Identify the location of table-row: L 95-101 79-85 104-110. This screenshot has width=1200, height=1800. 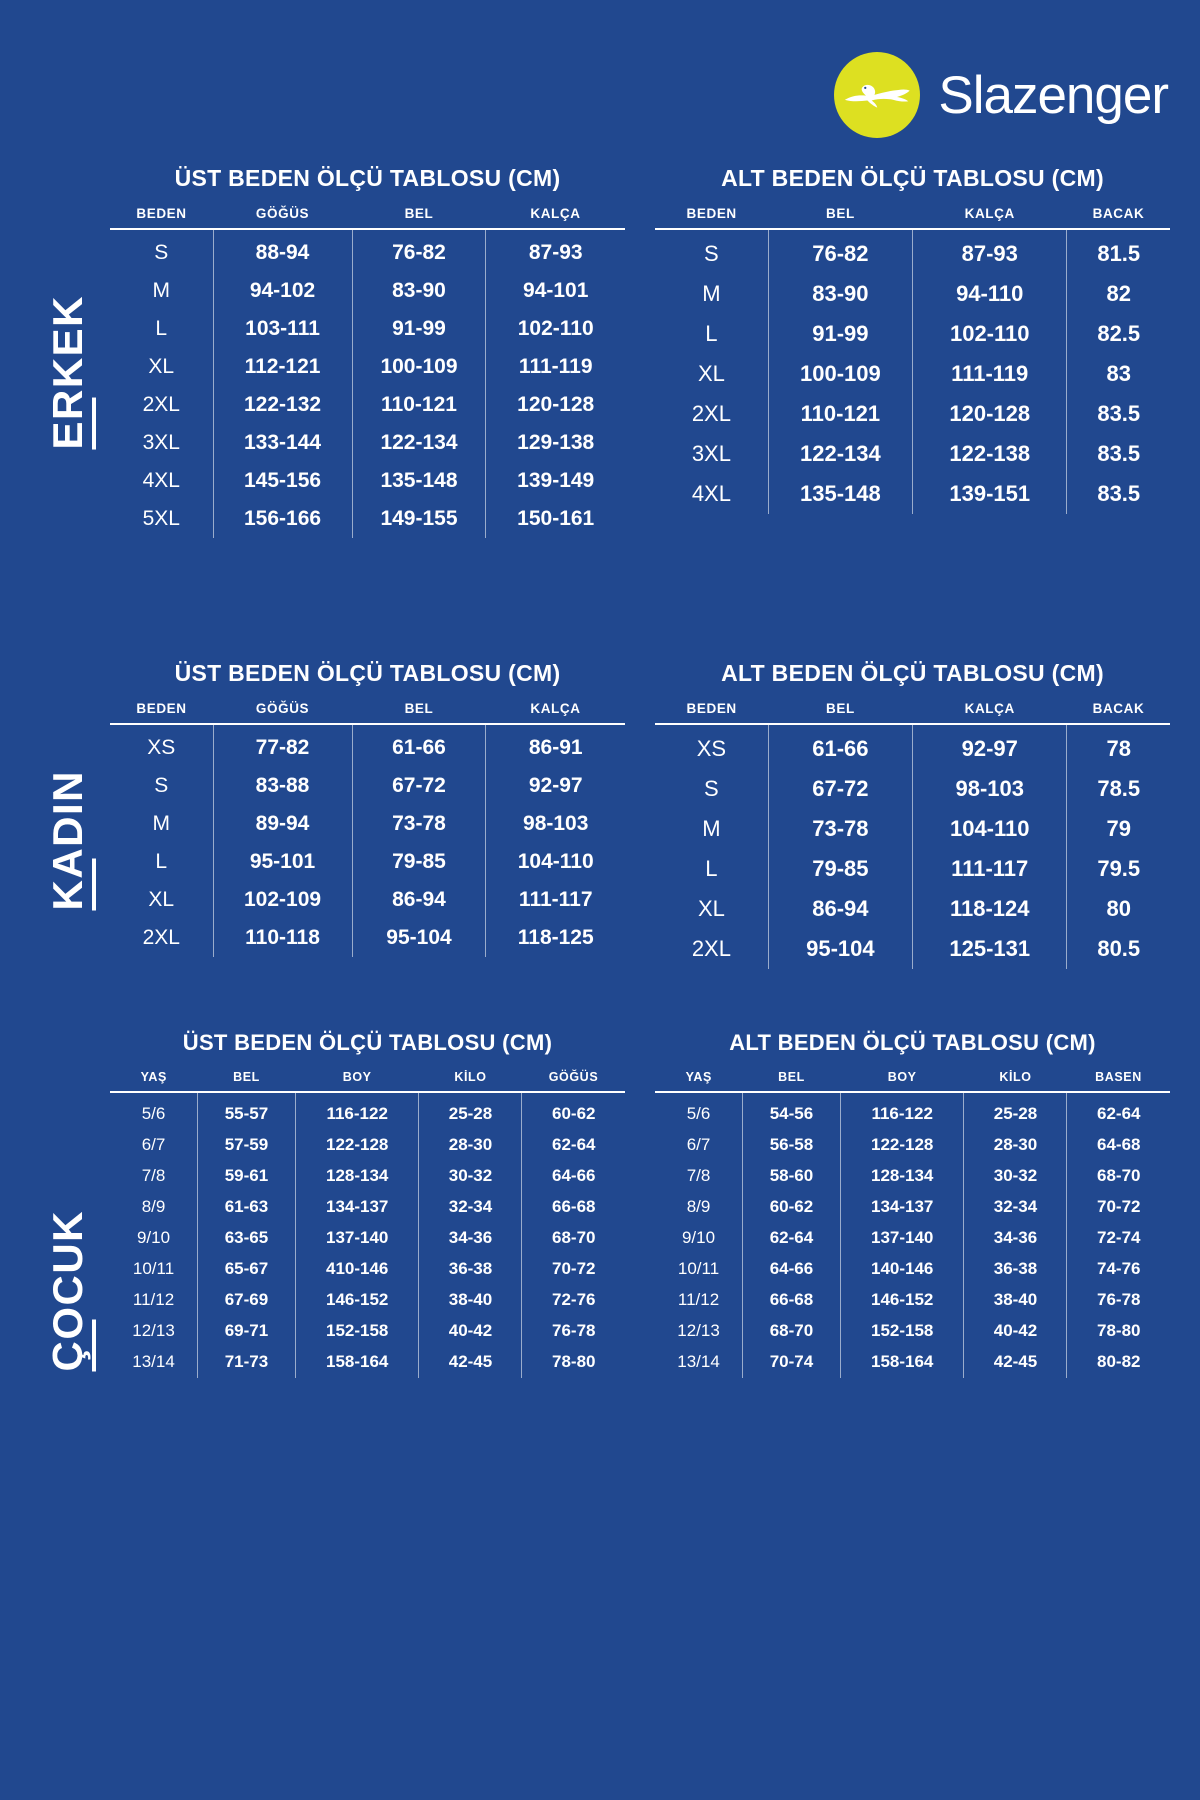
(367, 862).